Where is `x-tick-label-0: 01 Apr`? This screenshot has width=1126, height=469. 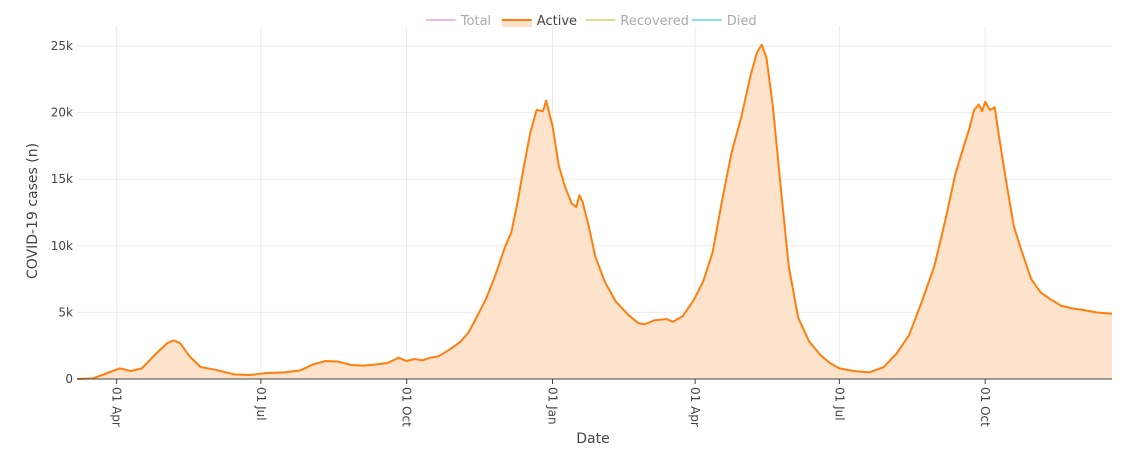
x-tick-label-0: 01 Apr is located at coordinates (117, 407).